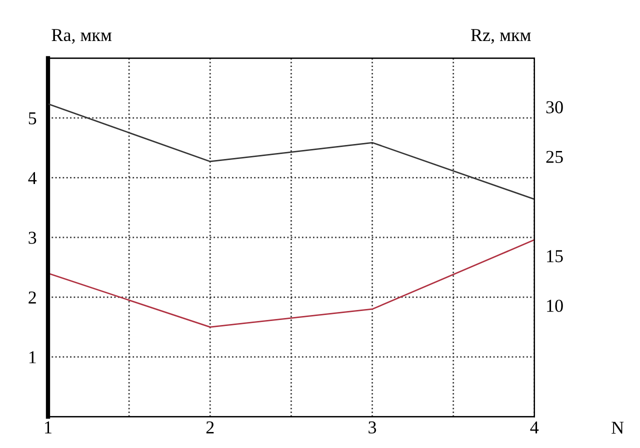 The height and width of the screenshot is (448, 640). I want to click on y2-axis-title: Rz, мкм, so click(501, 36).